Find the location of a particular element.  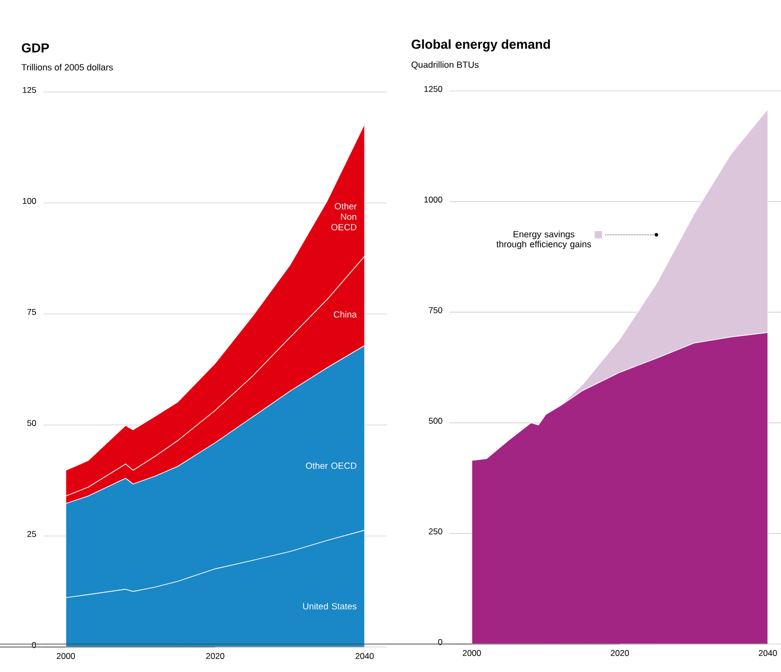

y-tick-label: 0 is located at coordinates (440, 642).